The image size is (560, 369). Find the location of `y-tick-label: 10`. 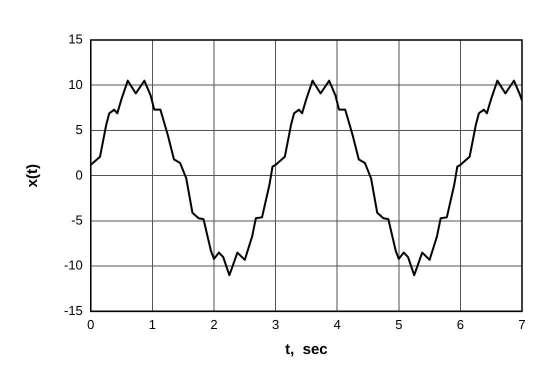

y-tick-label: 10 is located at coordinates (75, 84).